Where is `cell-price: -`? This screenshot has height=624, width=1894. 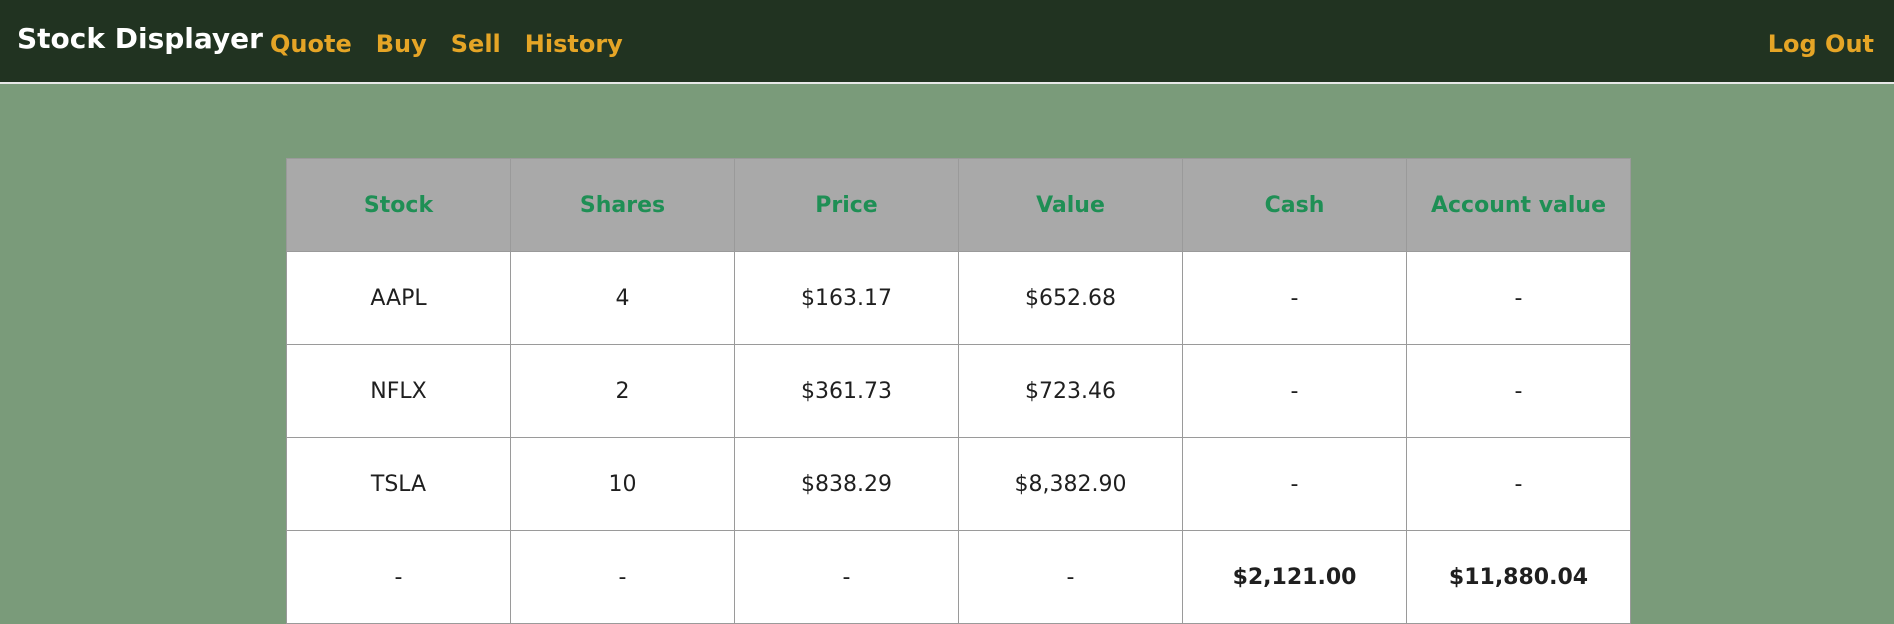 cell-price: - is located at coordinates (846, 577).